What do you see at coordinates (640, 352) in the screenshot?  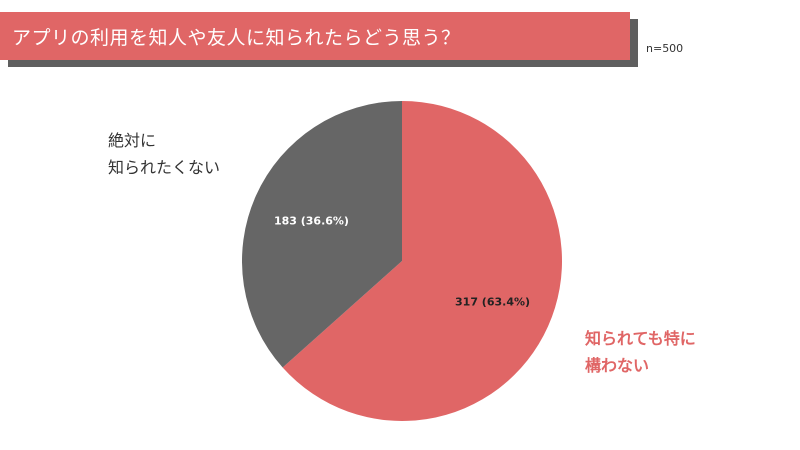 I see `label-fine-if-known: 知られても特に 構わない` at bounding box center [640, 352].